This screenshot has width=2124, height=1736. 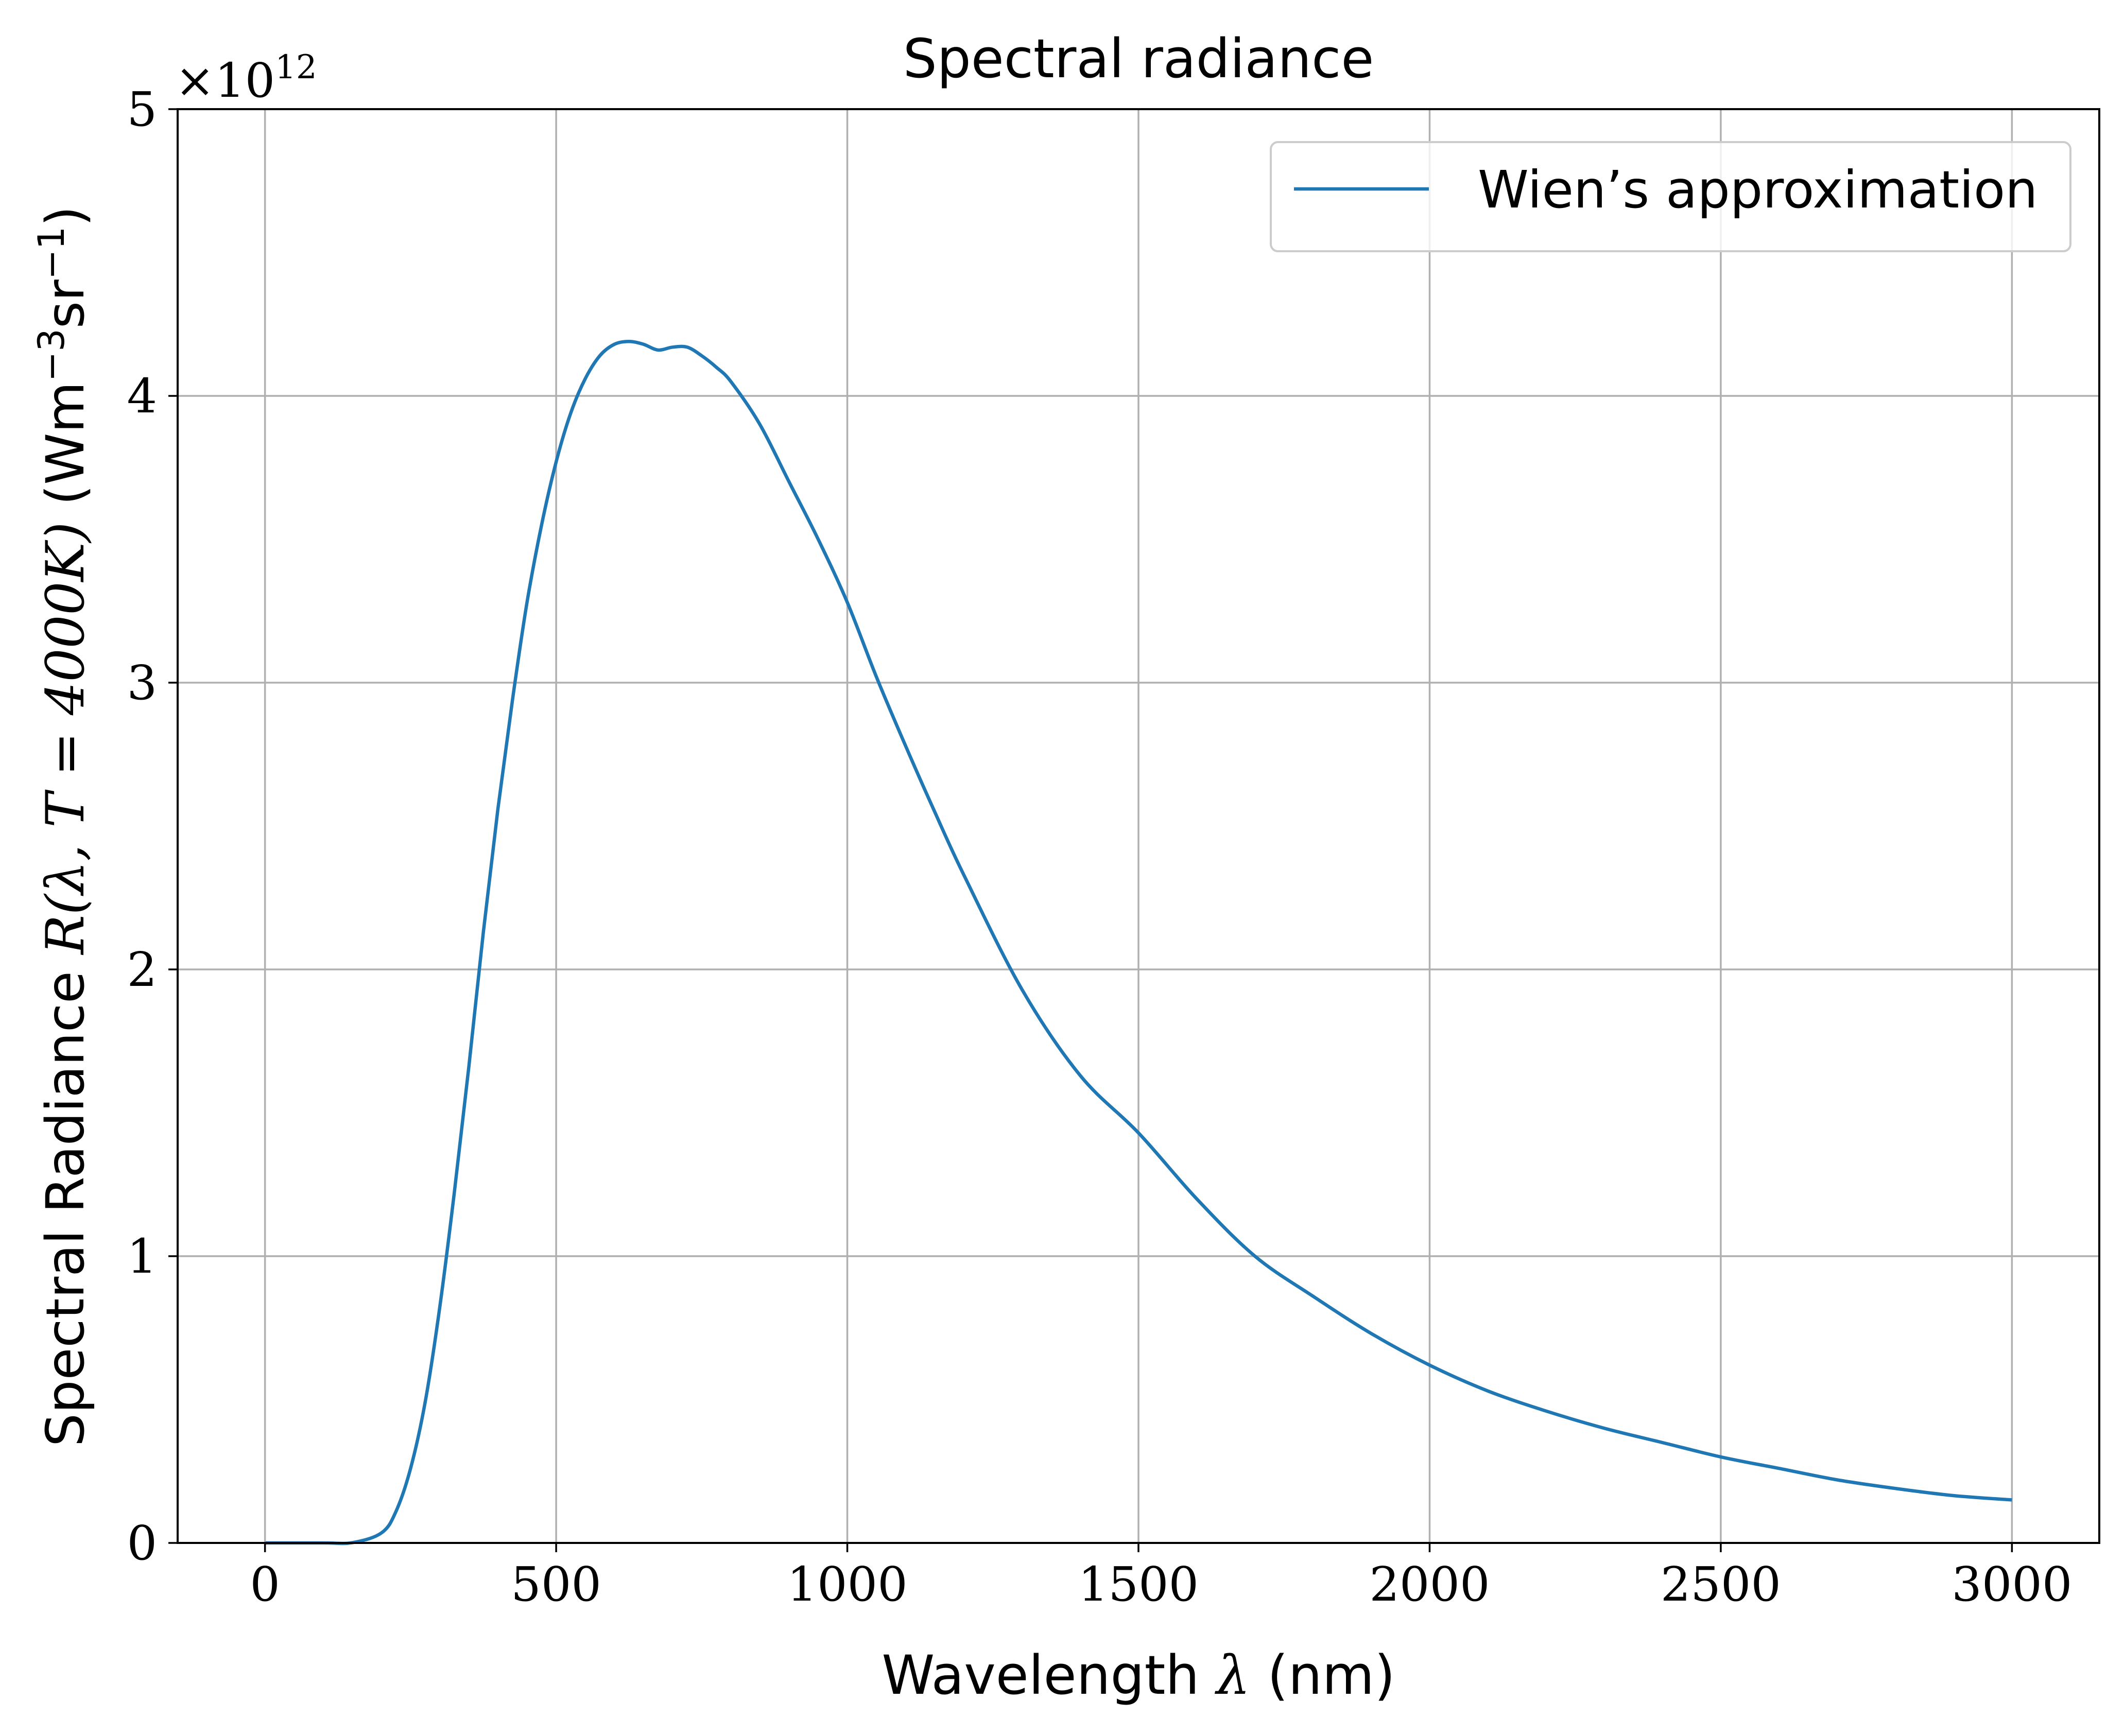 What do you see at coordinates (847, 1584) in the screenshot?
I see `x-tick-label: 1000` at bounding box center [847, 1584].